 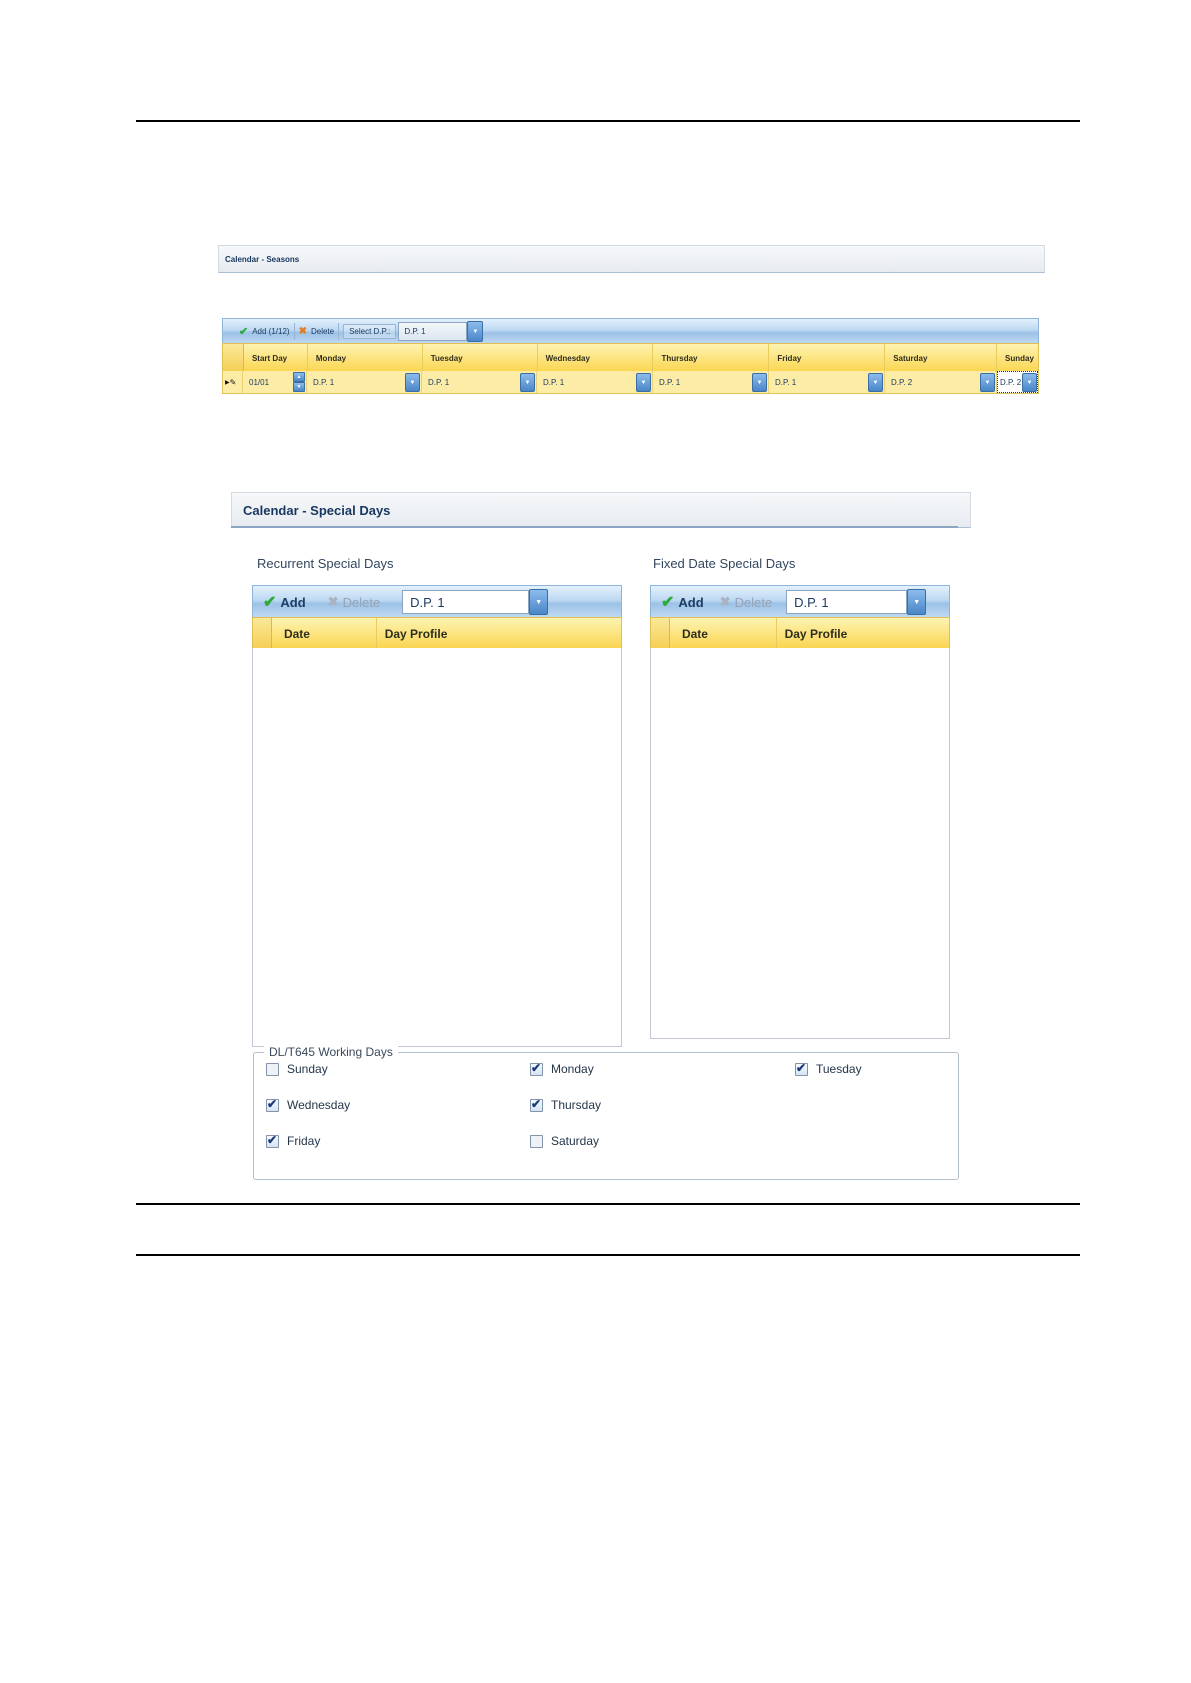 I want to click on col-saturday: Saturday, so click(x=941, y=358).